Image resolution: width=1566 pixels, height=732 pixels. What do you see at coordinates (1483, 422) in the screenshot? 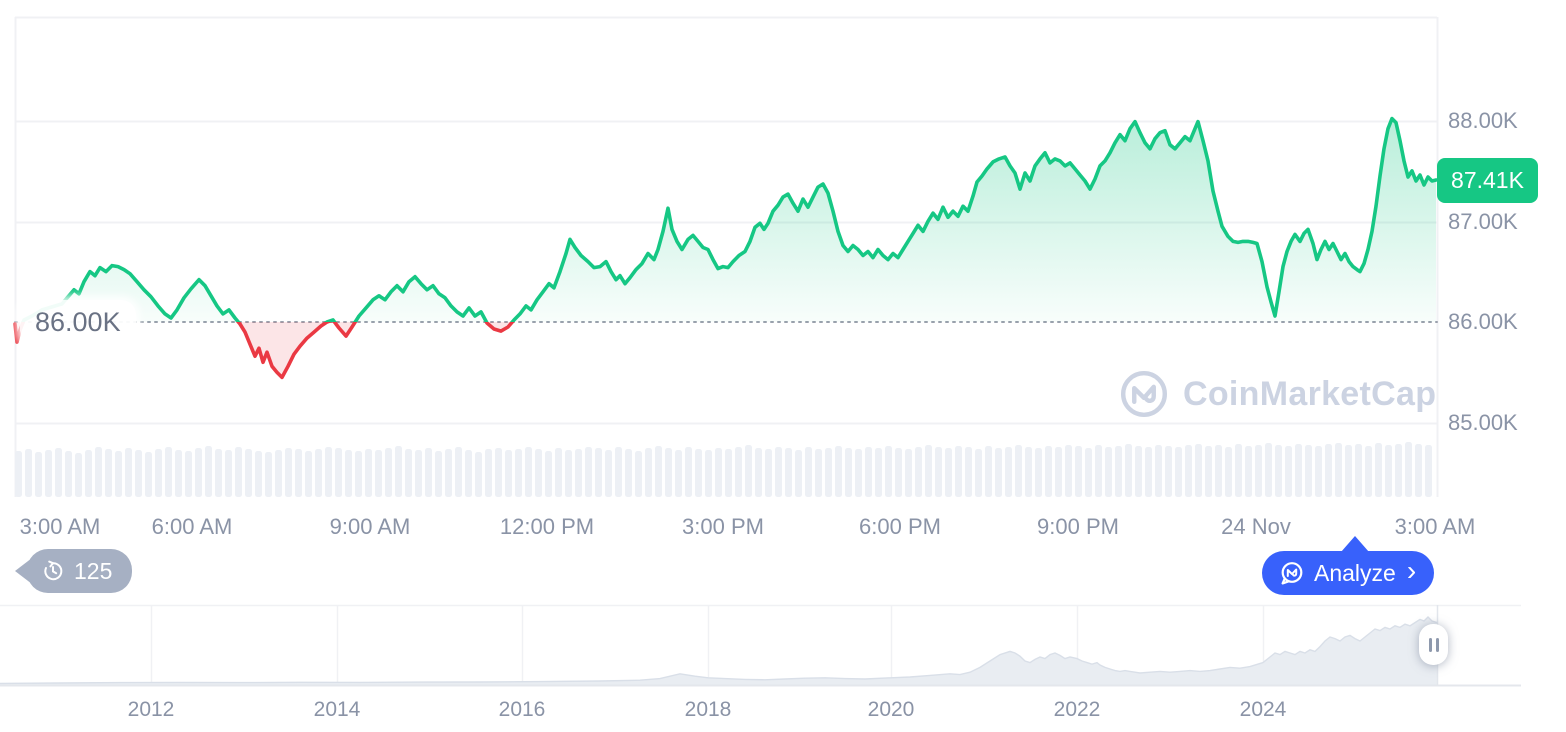
I see `y-axis-tick-label: 85.00K` at bounding box center [1483, 422].